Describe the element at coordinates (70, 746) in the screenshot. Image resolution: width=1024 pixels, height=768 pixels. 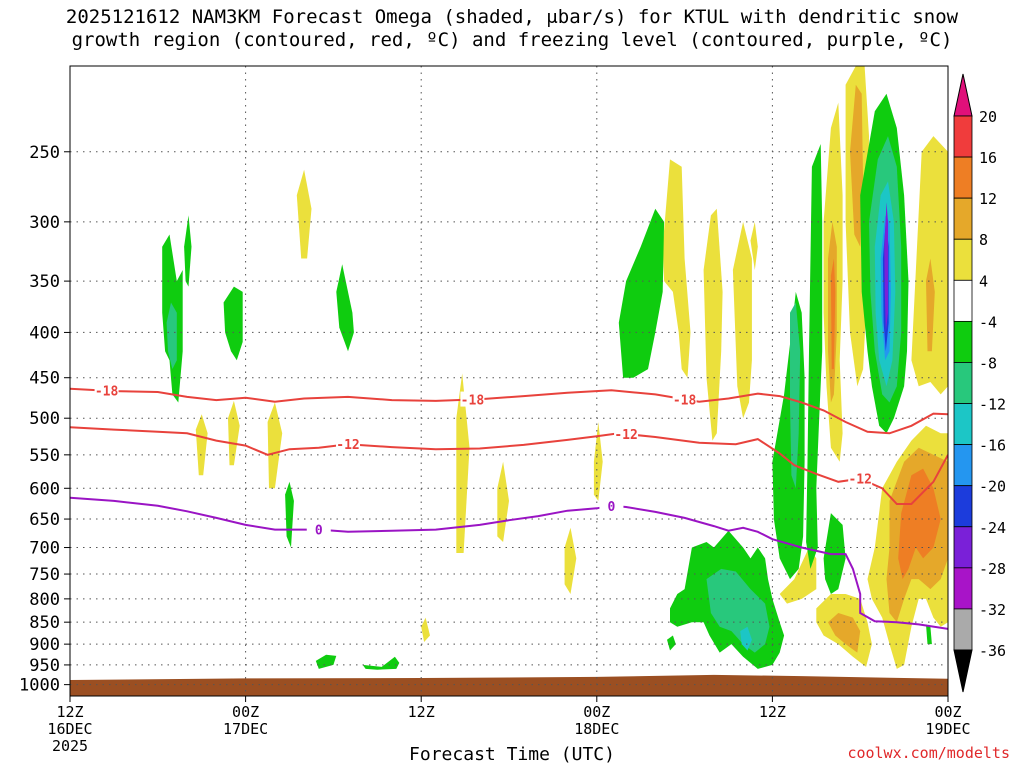
I see `x-tick-label-0-2: 2025` at that location.